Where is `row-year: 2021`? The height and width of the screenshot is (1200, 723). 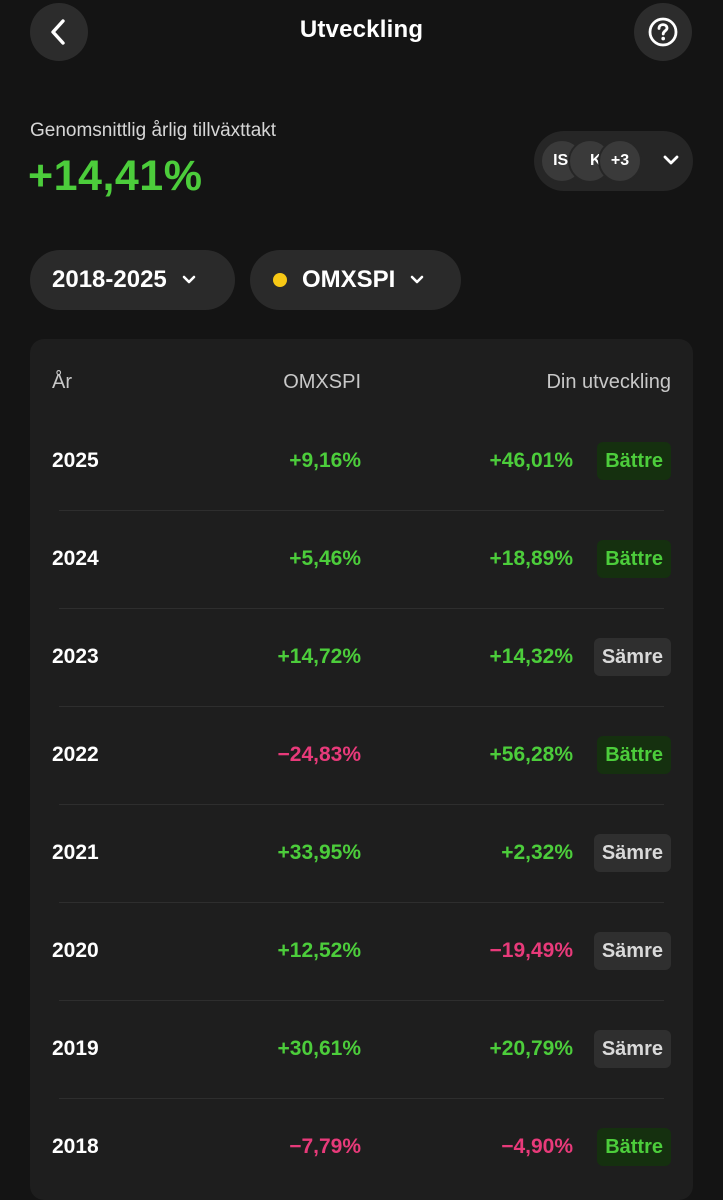
row-year: 2021 is located at coordinates (75, 852).